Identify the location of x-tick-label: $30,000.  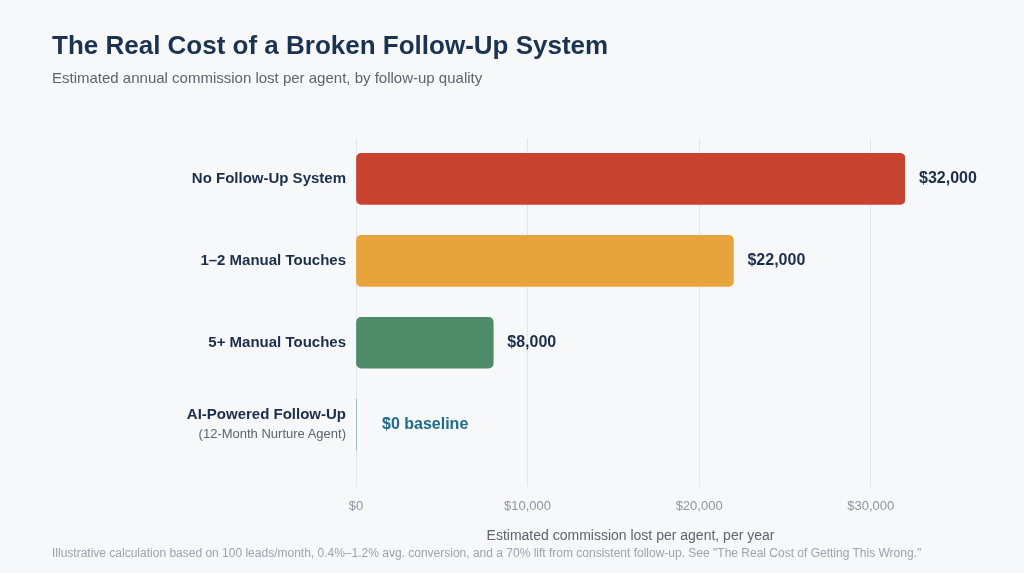
(871, 505).